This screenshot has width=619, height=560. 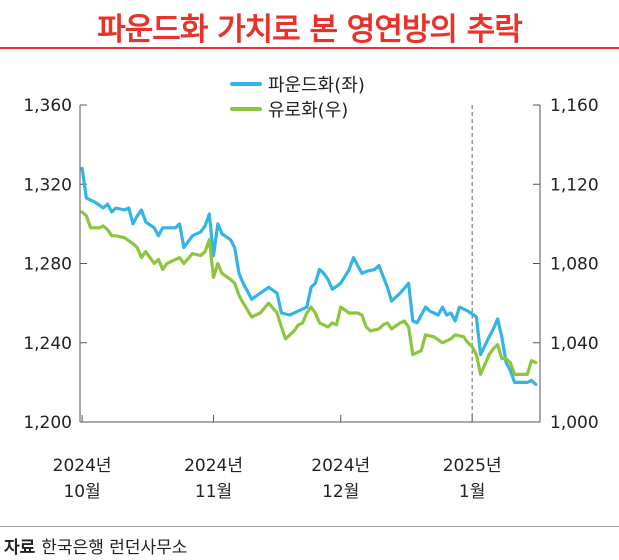 What do you see at coordinates (472, 466) in the screenshot?
I see `x-tick-label-year: 2025년` at bounding box center [472, 466].